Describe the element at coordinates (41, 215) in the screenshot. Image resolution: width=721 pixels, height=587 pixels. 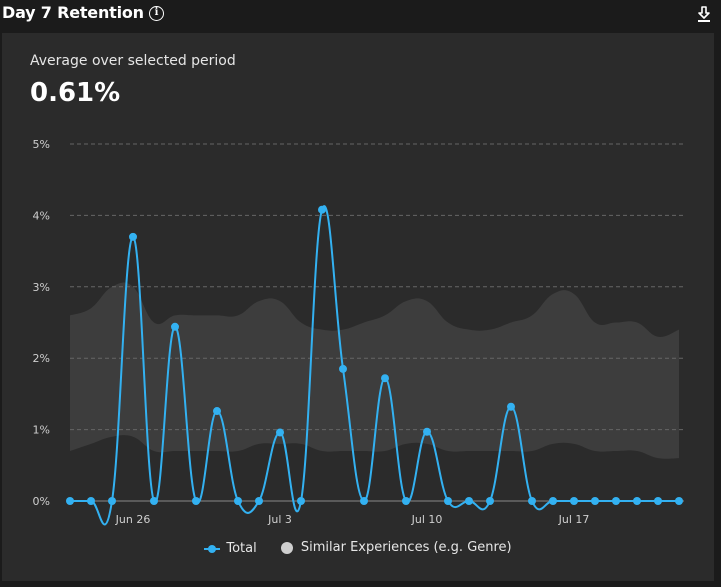
I see `y-tick-label: 4%` at that location.